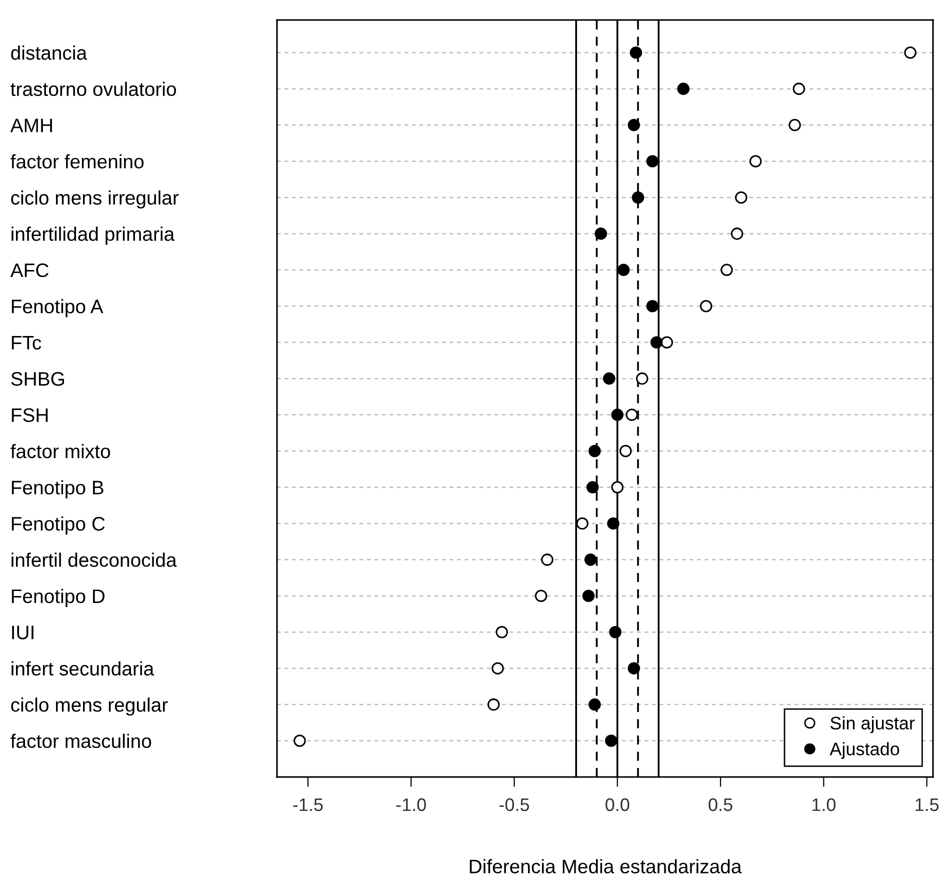 The height and width of the screenshot is (890, 941). I want to click on y-tick-label: infert secundaria, so click(83, 668).